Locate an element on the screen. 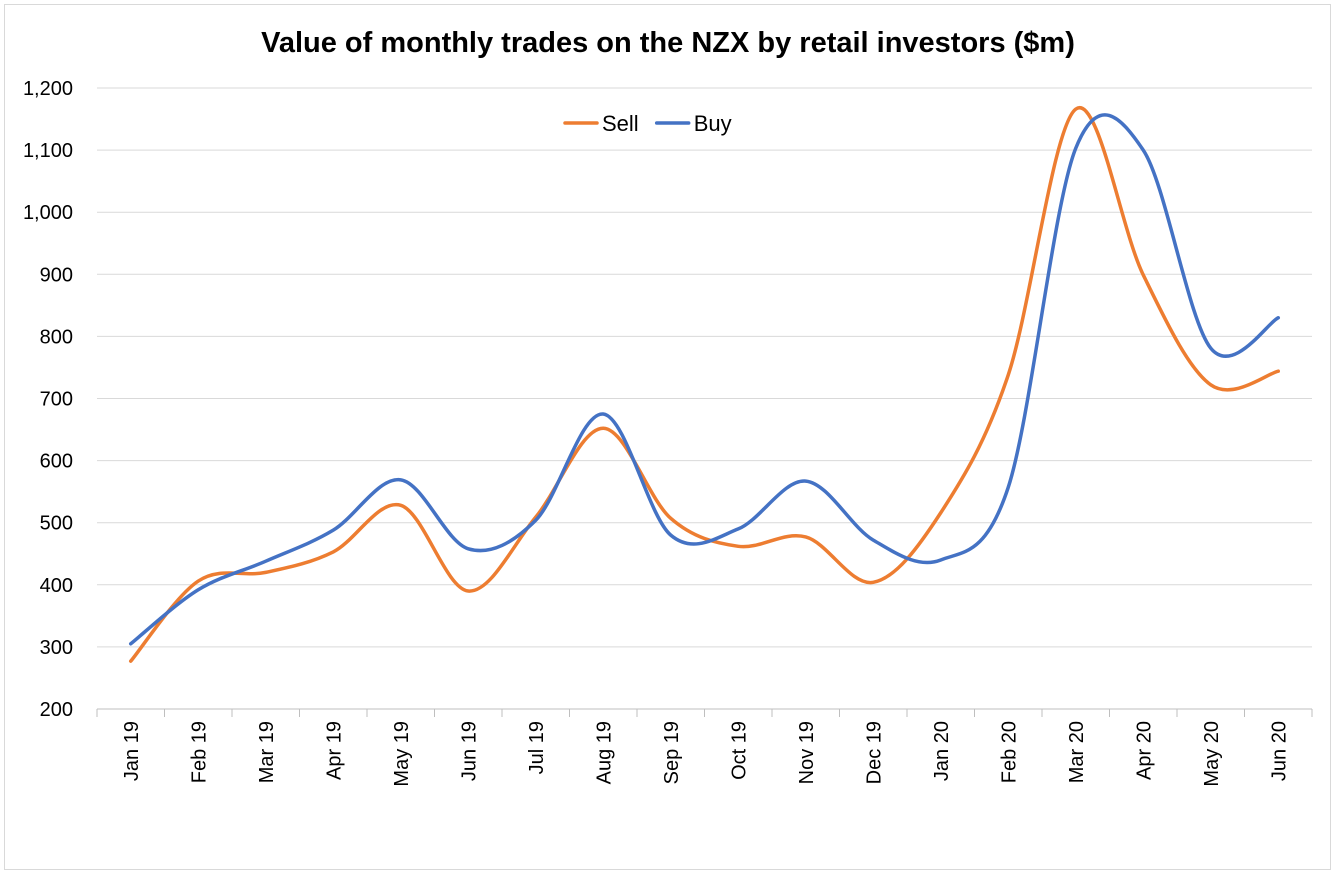 The height and width of the screenshot is (875, 1336). x-tick-label: May 19 is located at coordinates (402, 754).